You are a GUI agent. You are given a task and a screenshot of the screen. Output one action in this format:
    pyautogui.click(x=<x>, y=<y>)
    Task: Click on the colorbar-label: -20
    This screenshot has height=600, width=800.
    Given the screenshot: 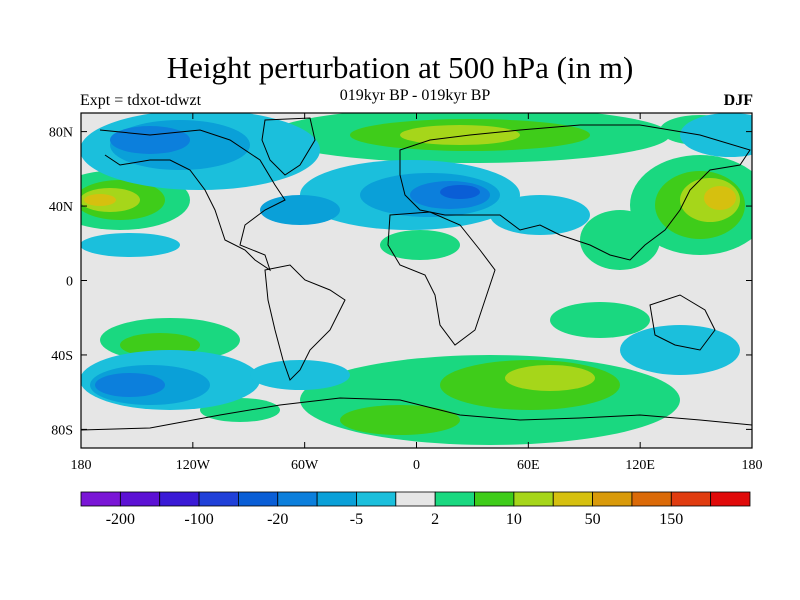 What is the action you would take?
    pyautogui.click(x=277, y=519)
    